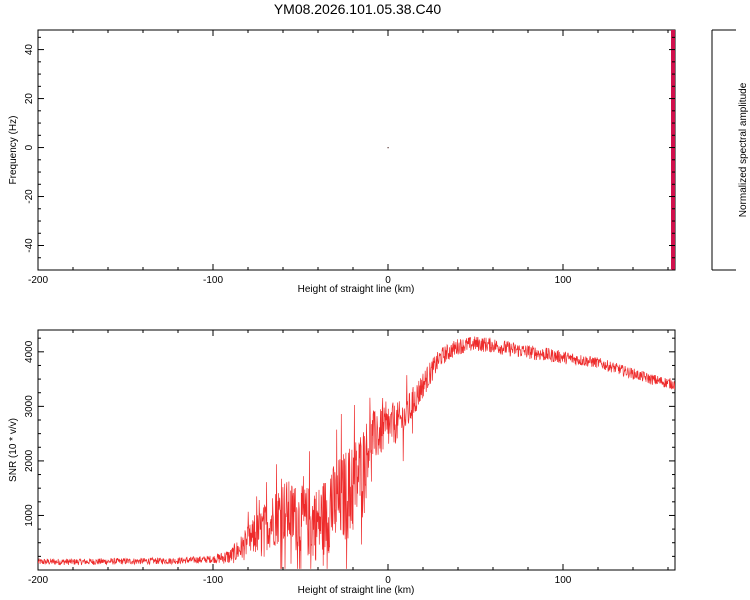 This screenshot has height=600, width=750. I want to click on spectrogram-y-tick-label: 20, so click(29, 99).